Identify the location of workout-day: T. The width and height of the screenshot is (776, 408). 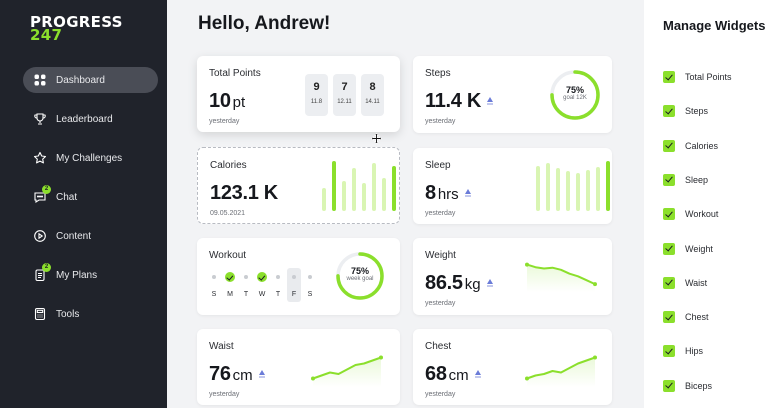
(278, 285).